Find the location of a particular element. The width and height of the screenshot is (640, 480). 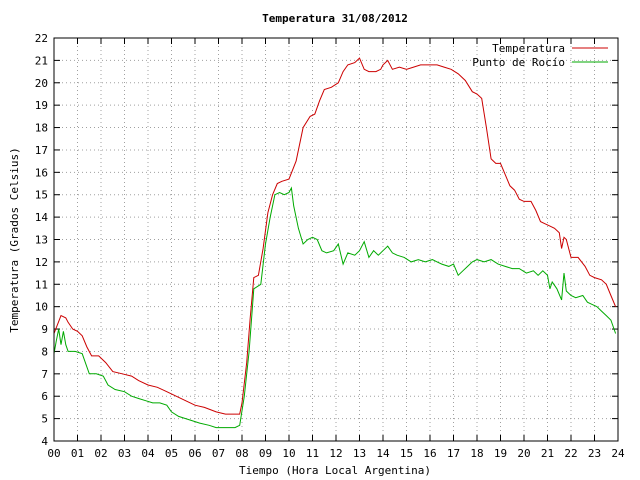

x-tick-label: 10 is located at coordinates (288, 453).